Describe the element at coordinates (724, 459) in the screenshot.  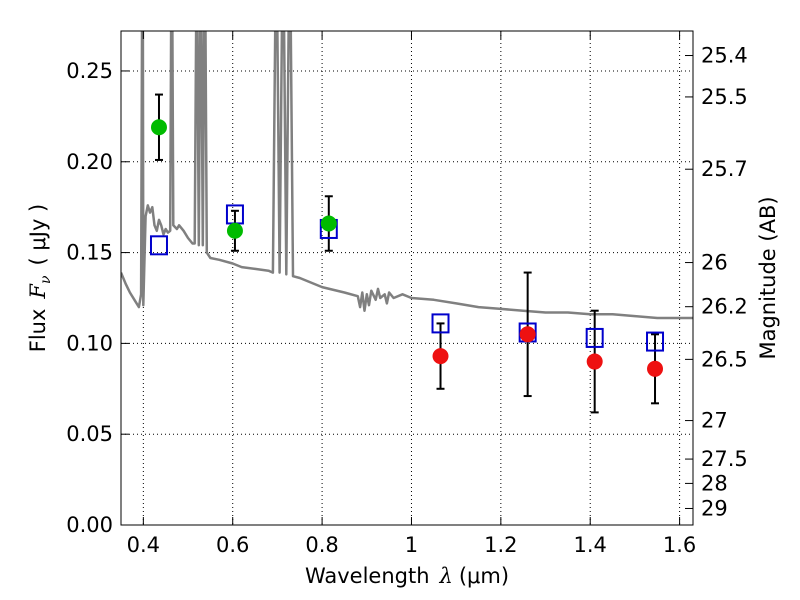
I see `y2-tick-label: 27.5` at that location.